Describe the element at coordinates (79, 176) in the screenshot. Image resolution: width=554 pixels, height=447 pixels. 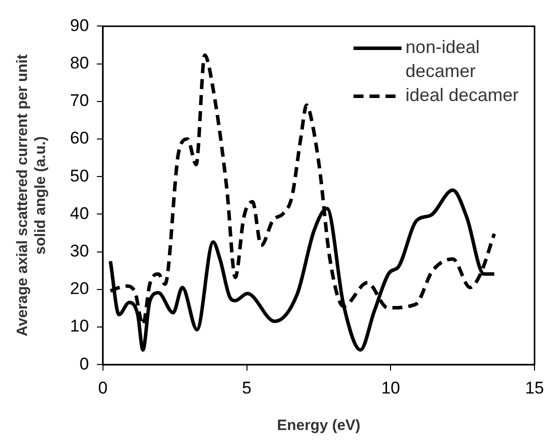
I see `y-tick-label: 50` at that location.